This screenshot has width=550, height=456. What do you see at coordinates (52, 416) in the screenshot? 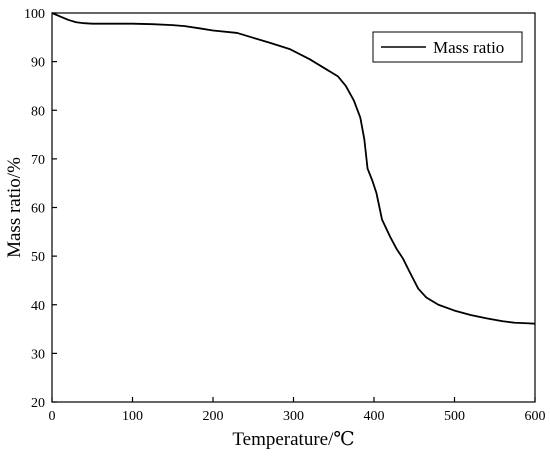
I see `x-tick-label: 0` at bounding box center [52, 416].